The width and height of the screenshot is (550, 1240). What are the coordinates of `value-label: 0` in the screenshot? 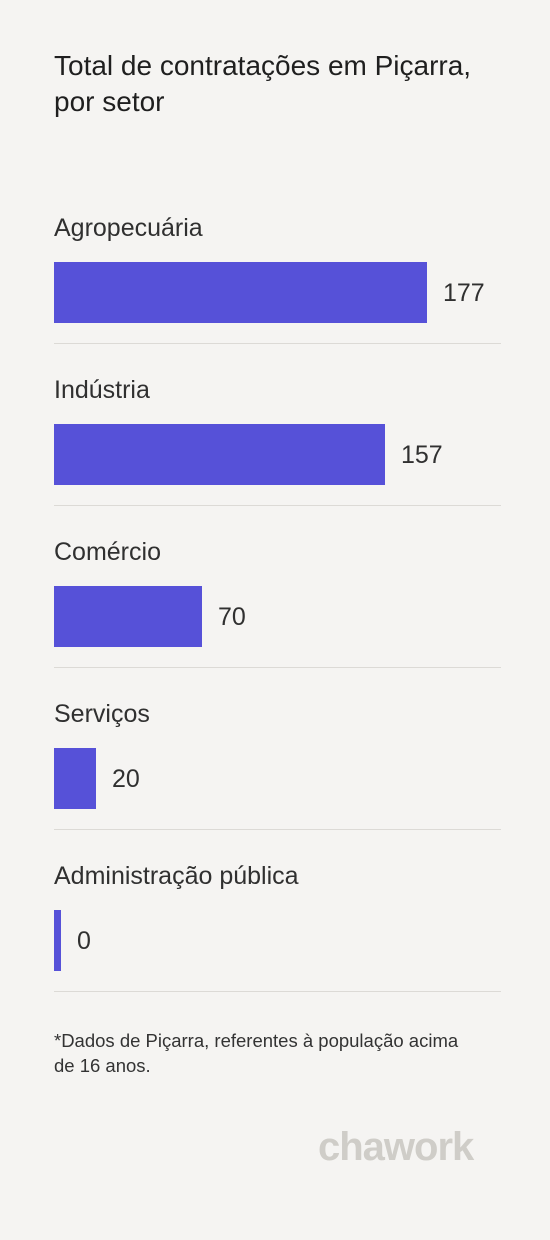 It's located at (84, 941).